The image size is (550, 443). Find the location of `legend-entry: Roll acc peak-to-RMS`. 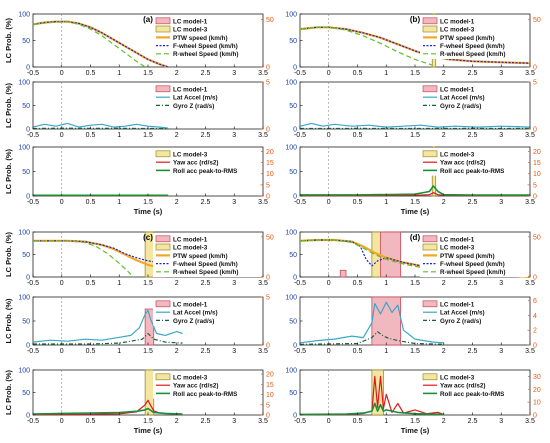

legend-entry: Roll acc peak-to-RMS is located at coordinates (205, 171).